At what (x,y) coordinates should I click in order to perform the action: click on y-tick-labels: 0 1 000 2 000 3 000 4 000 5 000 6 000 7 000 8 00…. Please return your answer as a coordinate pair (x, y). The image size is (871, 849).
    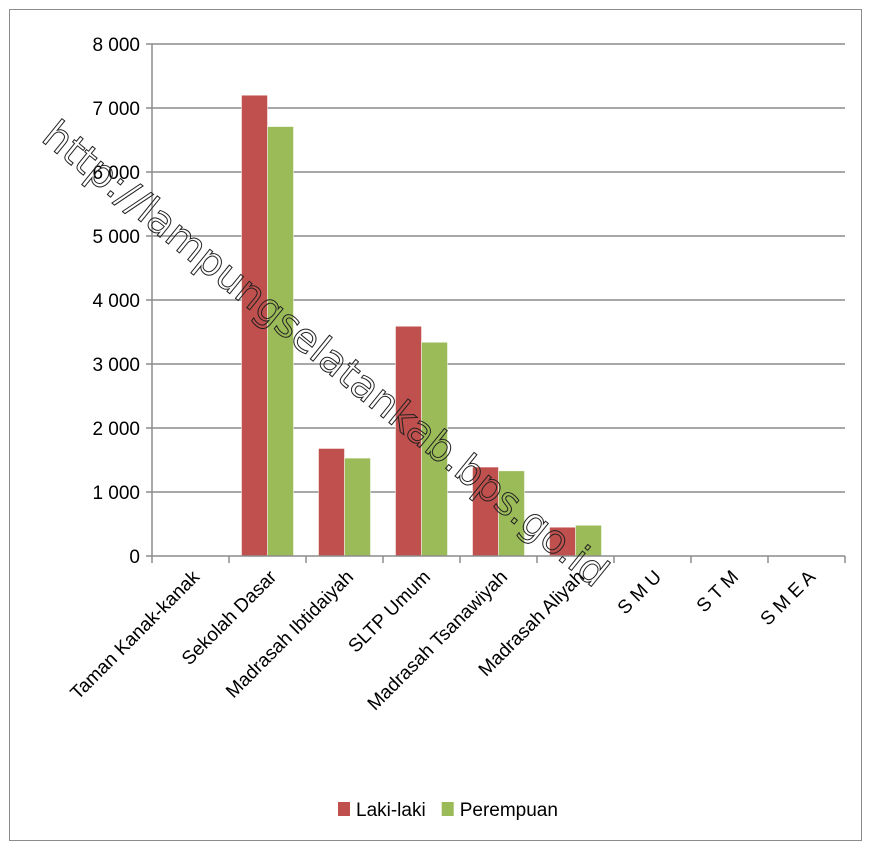
    Looking at the image, I should click on (116, 301).